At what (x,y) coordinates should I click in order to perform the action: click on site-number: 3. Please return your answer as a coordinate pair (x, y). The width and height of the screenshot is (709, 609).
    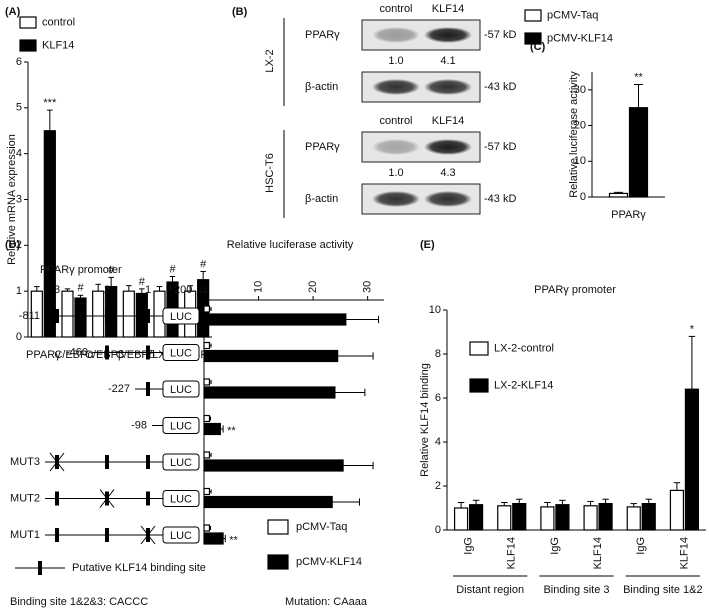
    Looking at the image, I should click on (57, 290).